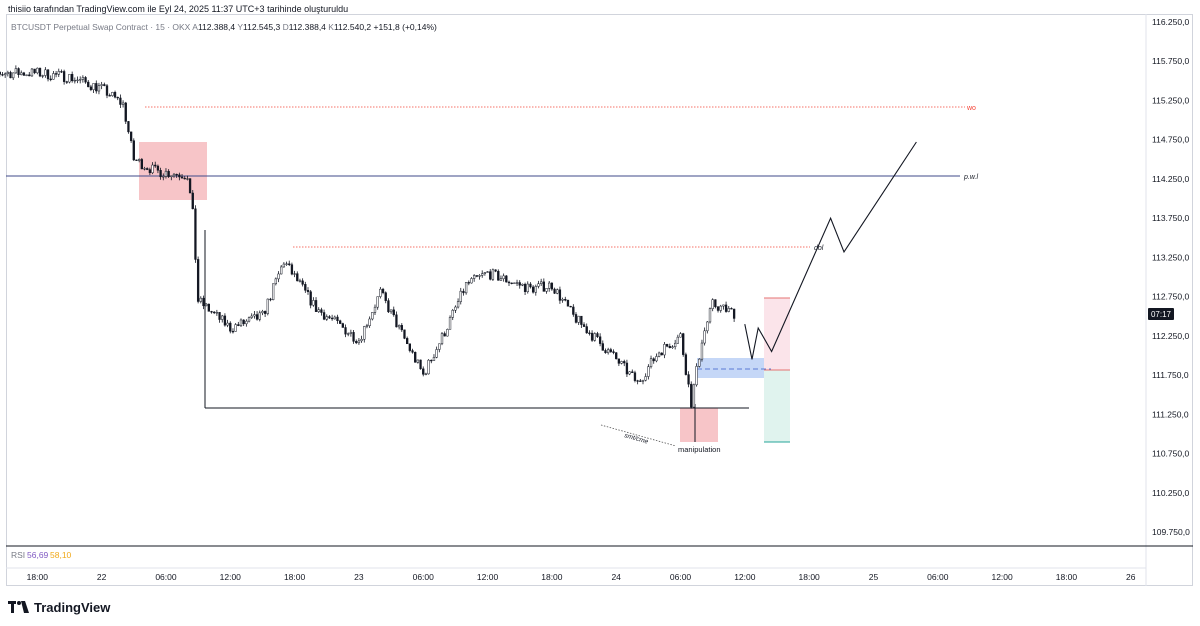 The image size is (1200, 626). What do you see at coordinates (285, 27) in the screenshot?
I see `low-label: D` at bounding box center [285, 27].